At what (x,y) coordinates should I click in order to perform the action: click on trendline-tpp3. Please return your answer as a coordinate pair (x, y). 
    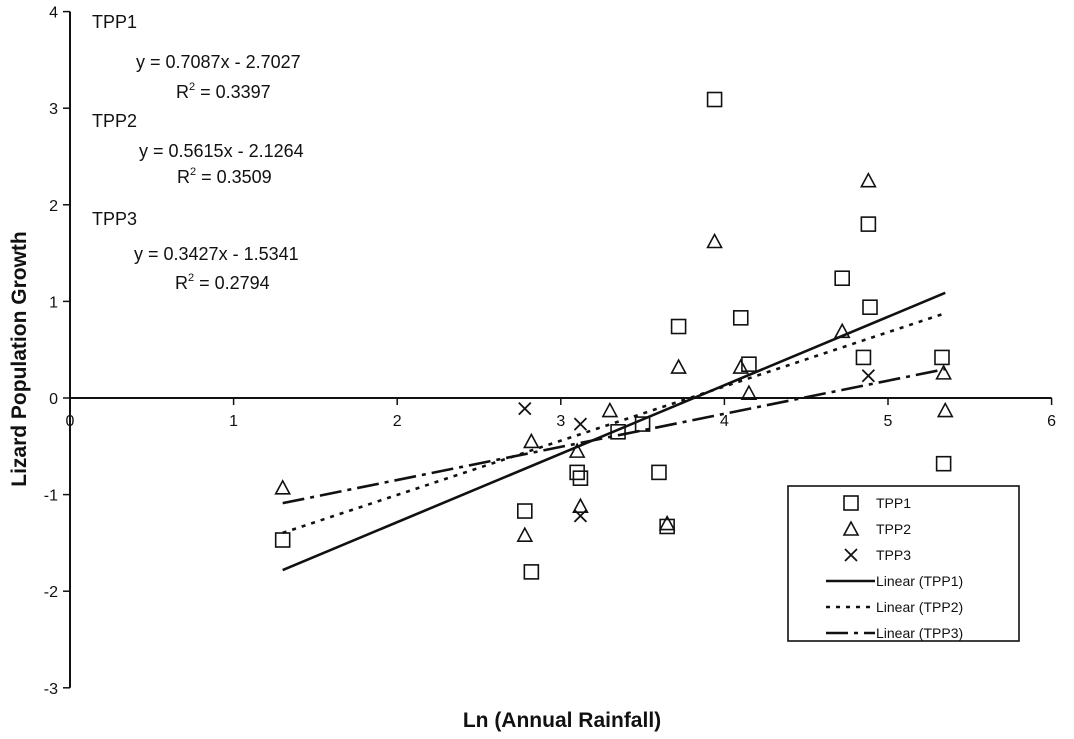
    Looking at the image, I should click on (614, 436).